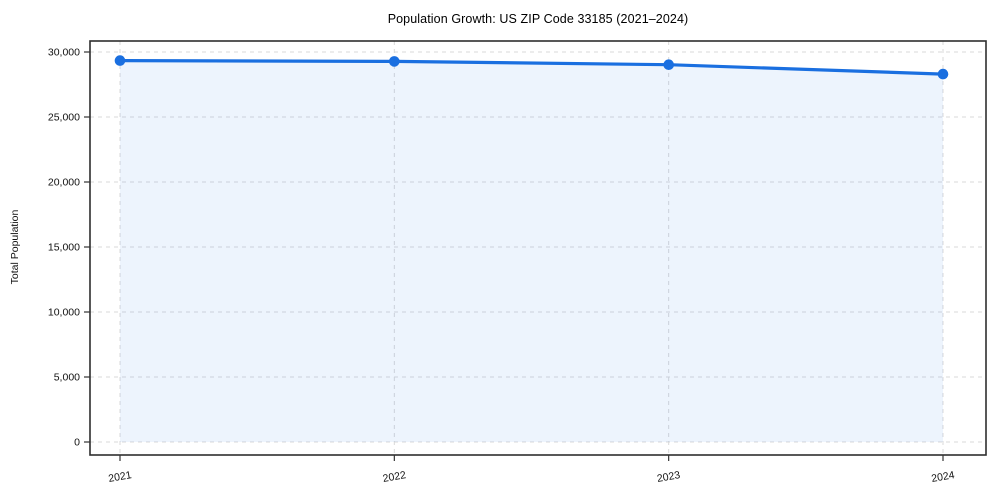 This screenshot has width=1000, height=500. What do you see at coordinates (64, 183) in the screenshot?
I see `y-tick-label: 20,000` at bounding box center [64, 183].